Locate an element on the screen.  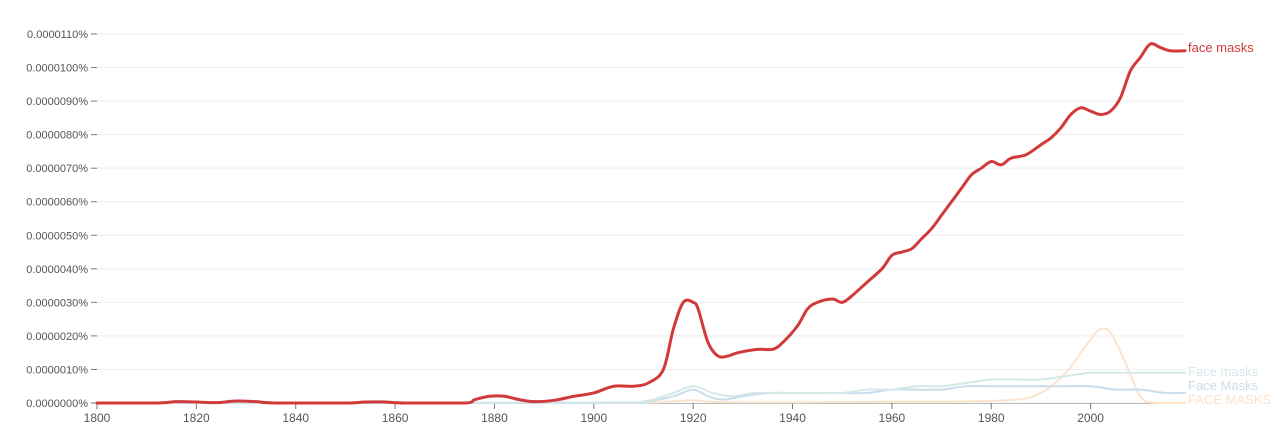
series-label-face-masks-3: FACE MASKS is located at coordinates (1229, 399).